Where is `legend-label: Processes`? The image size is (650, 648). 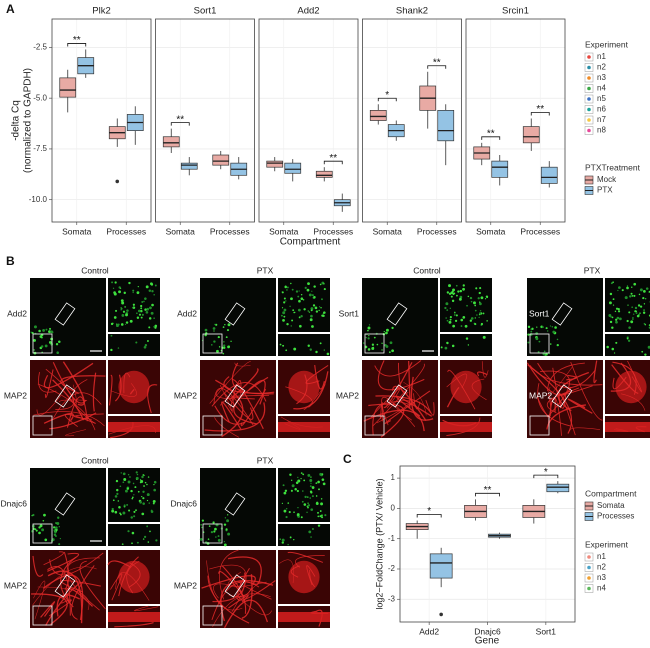
legend-label: Processes is located at coordinates (615, 516).